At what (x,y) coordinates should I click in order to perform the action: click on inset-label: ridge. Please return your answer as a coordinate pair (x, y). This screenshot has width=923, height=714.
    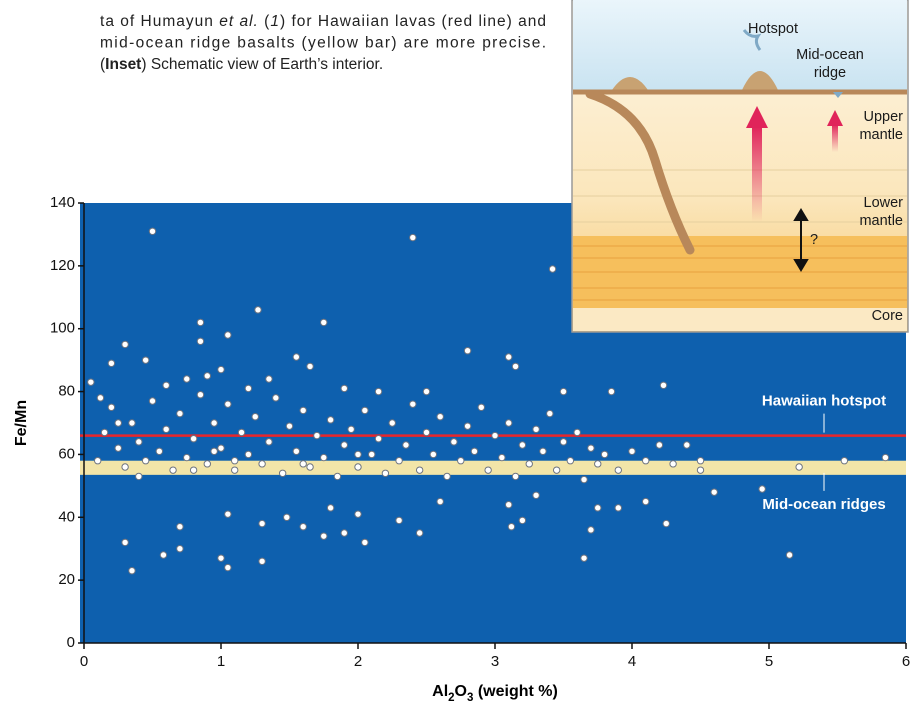
    Looking at the image, I should click on (830, 73).